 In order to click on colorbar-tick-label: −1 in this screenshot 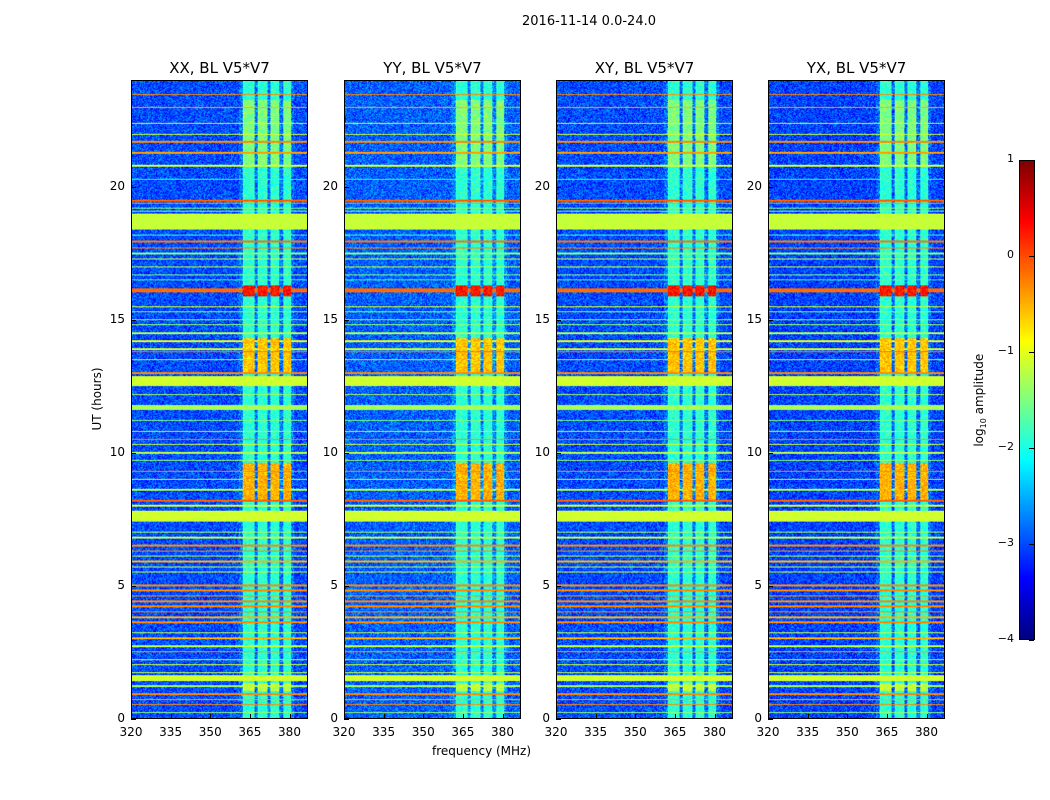, I will do `click(1005, 350)`.